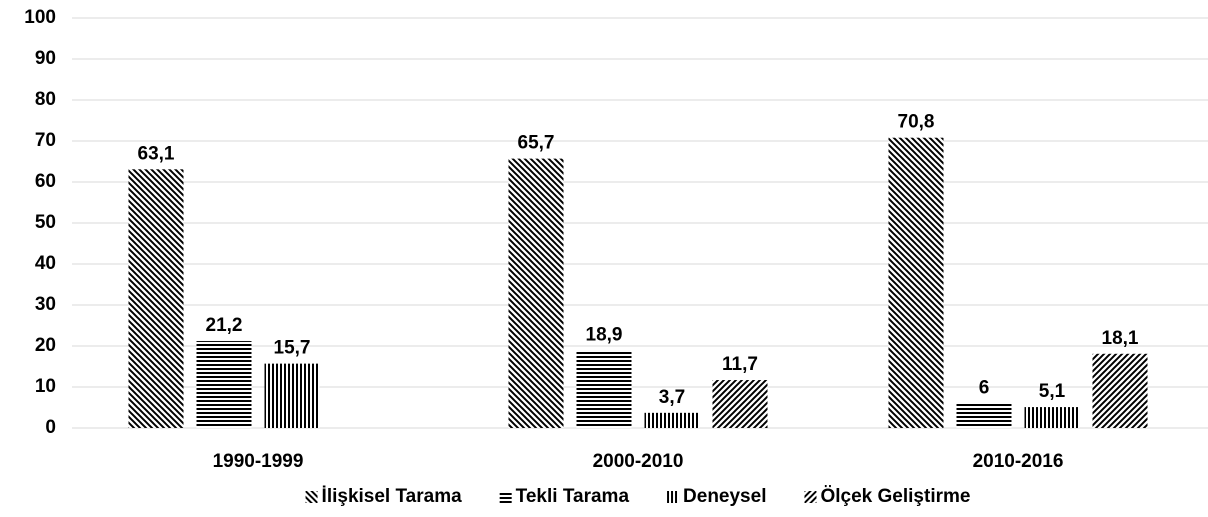 The image size is (1208, 517). What do you see at coordinates (50, 427) in the screenshot?
I see `y-tick-label: 0` at bounding box center [50, 427].